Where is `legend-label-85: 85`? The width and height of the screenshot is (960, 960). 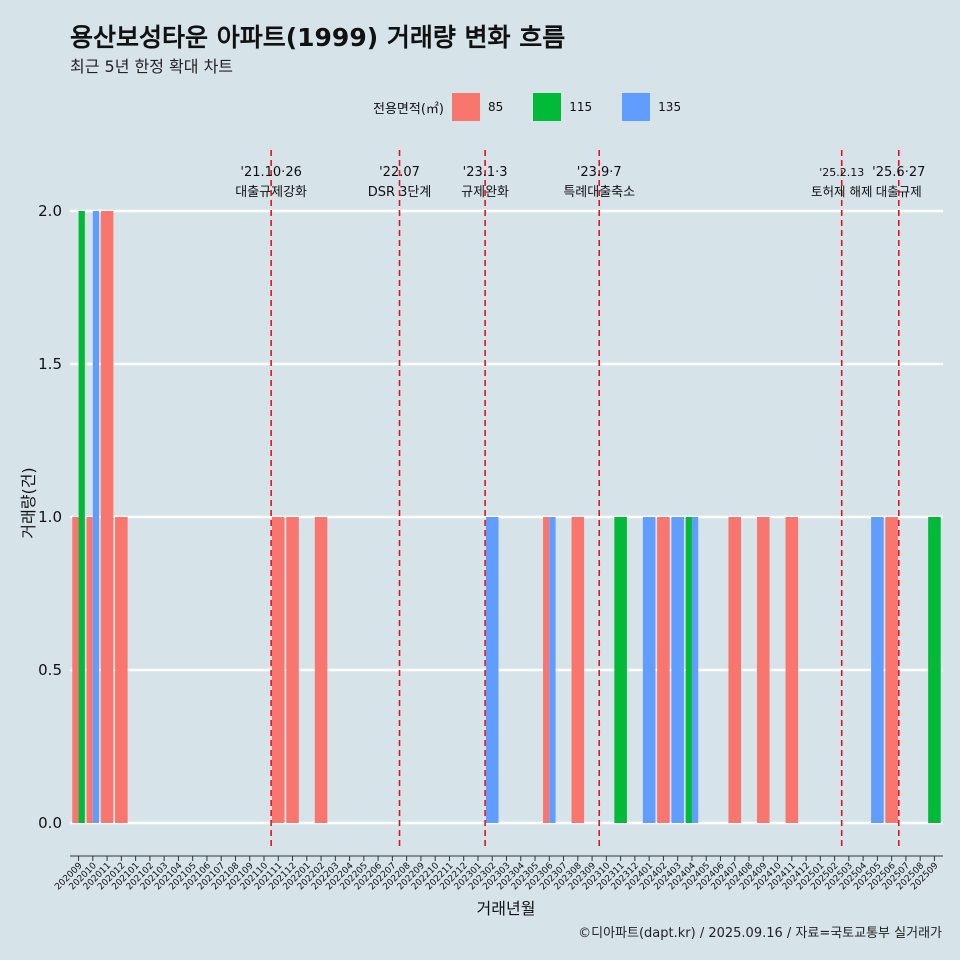 legend-label-85: 85 is located at coordinates (495, 107).